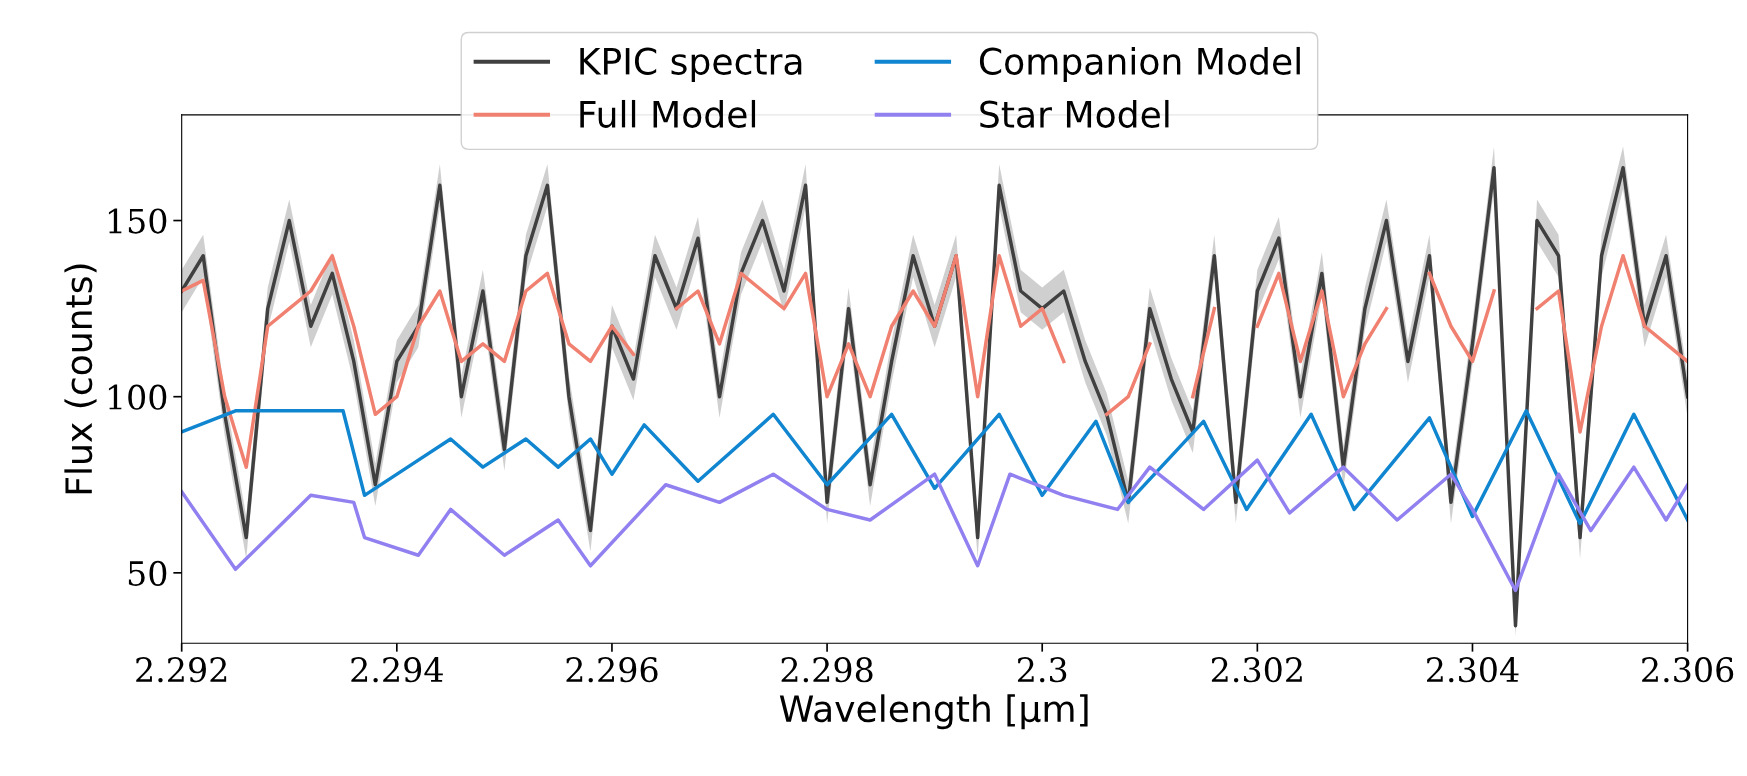  Describe the element at coordinates (668, 113) in the screenshot. I see `legend-label: Full Model` at that location.